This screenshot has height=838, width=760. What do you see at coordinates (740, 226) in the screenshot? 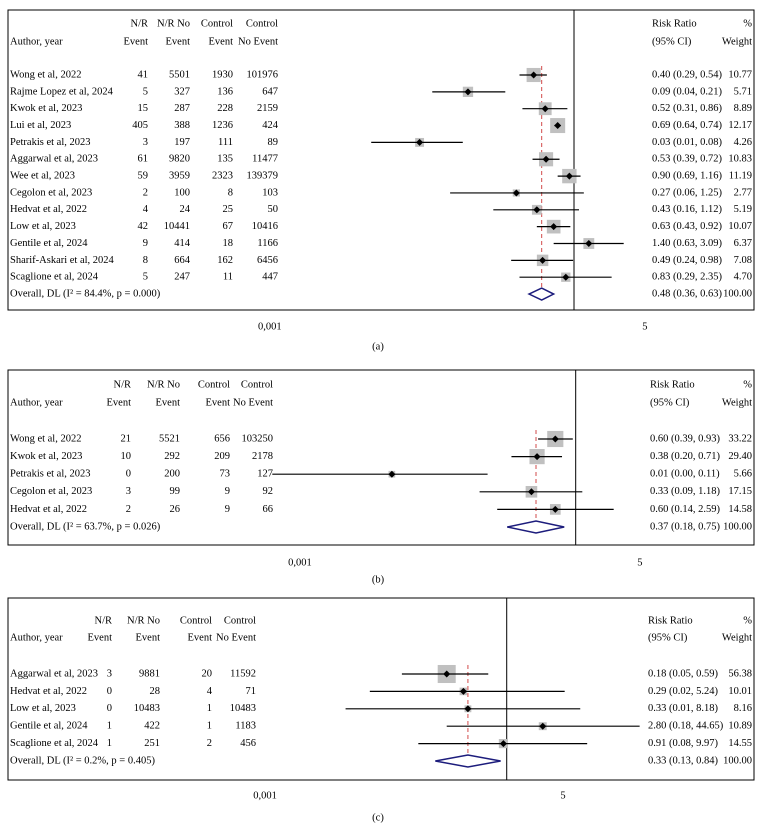
I see `weight-label: 10.07` at bounding box center [740, 226].